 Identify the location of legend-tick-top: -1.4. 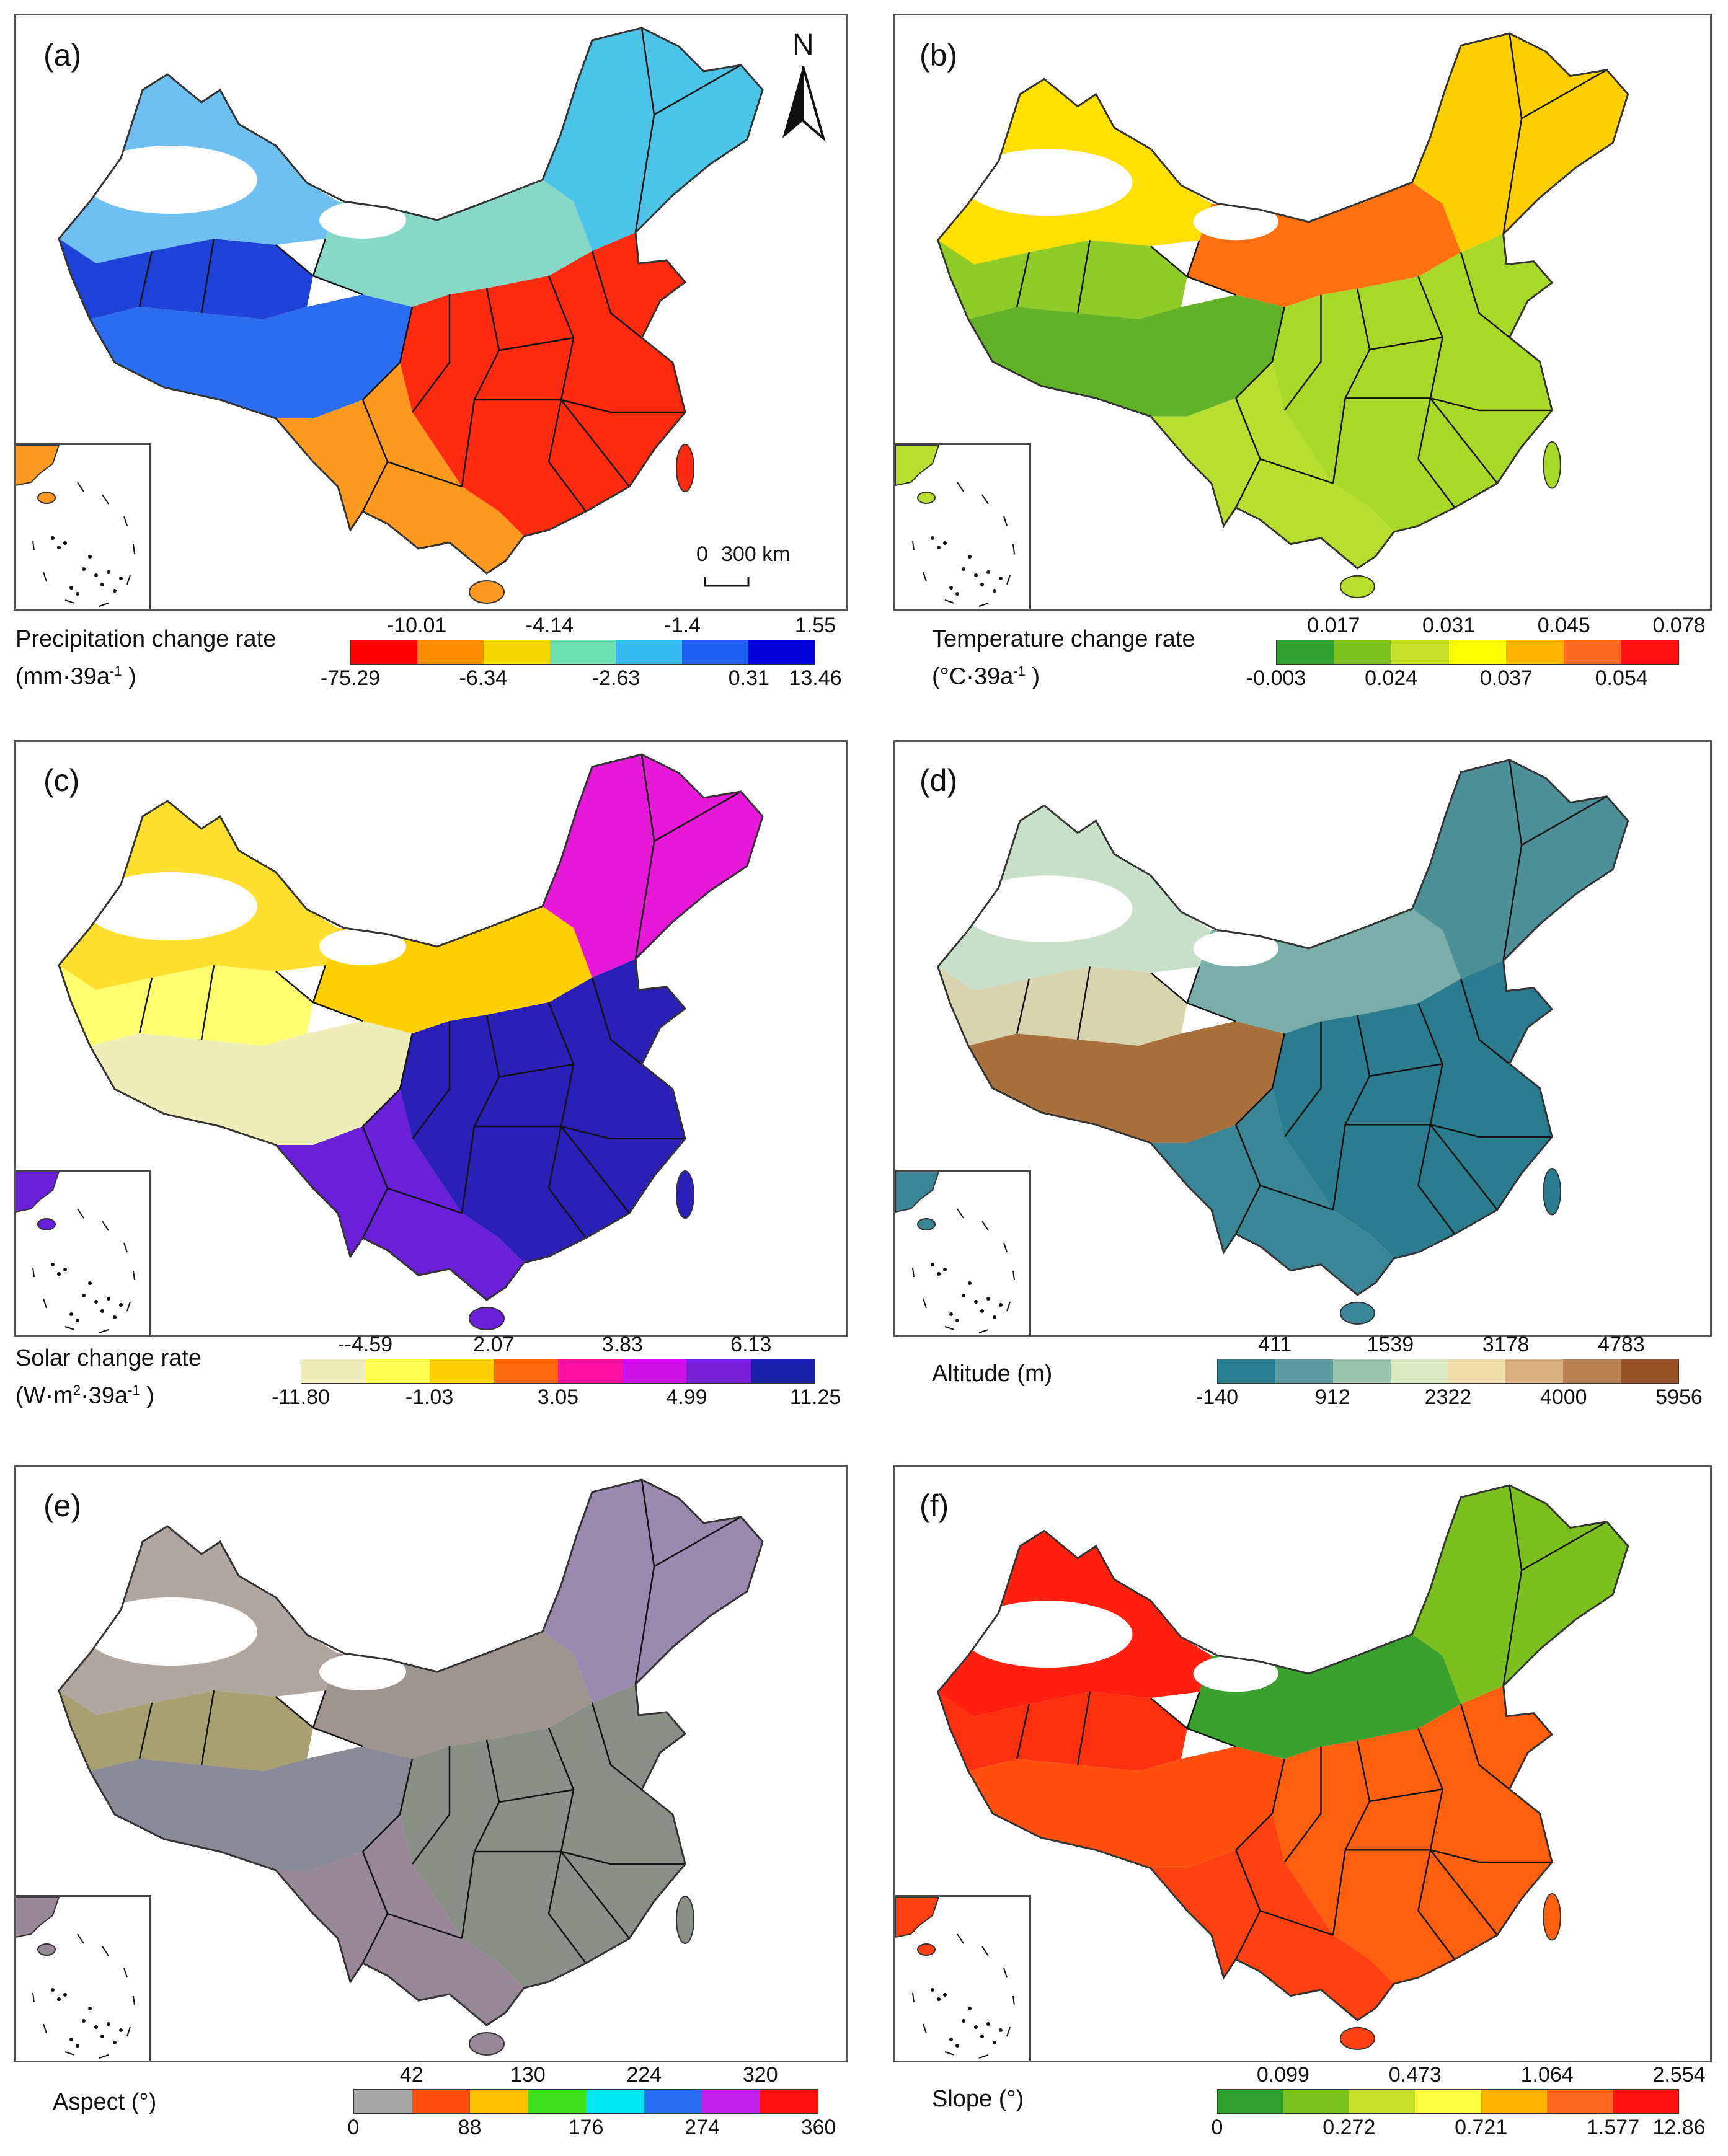
(682, 626).